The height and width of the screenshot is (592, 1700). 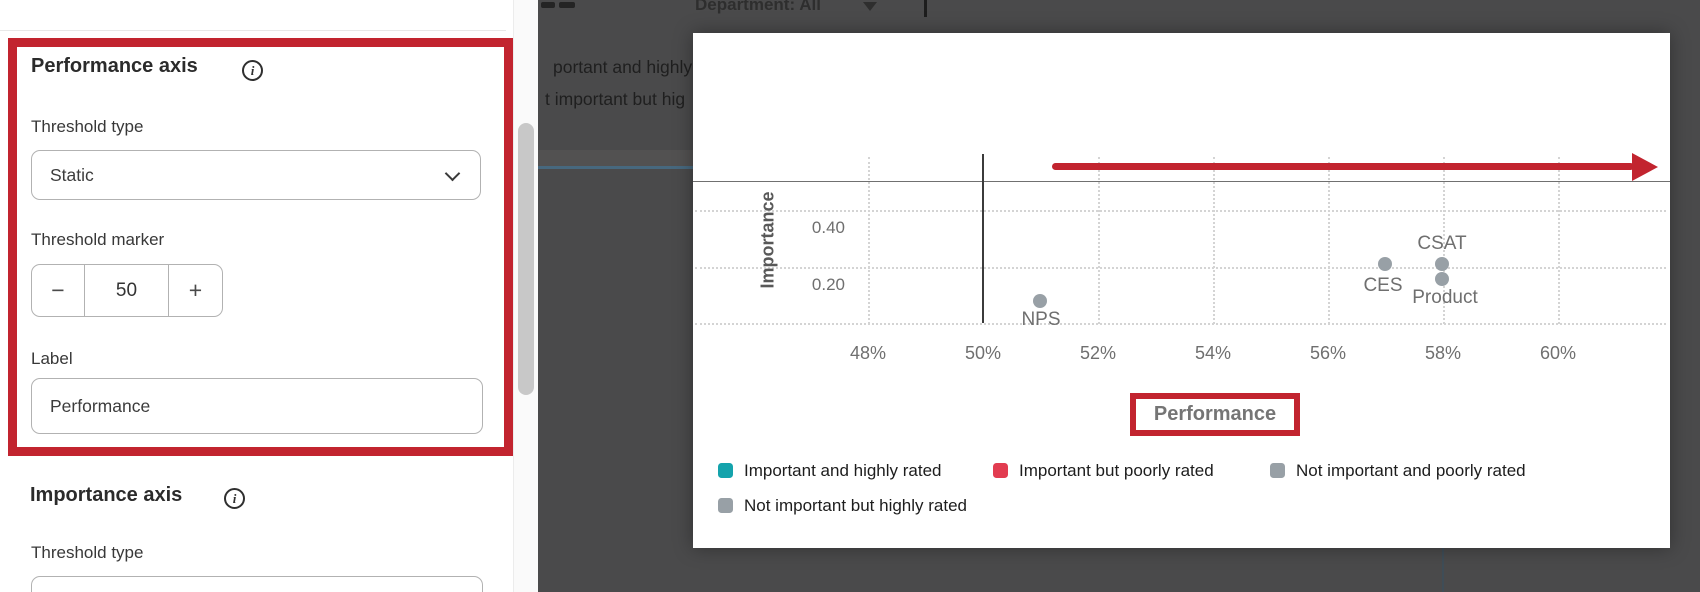 What do you see at coordinates (623, 67) in the screenshot?
I see `backdrop-text-line: portant and highly` at bounding box center [623, 67].